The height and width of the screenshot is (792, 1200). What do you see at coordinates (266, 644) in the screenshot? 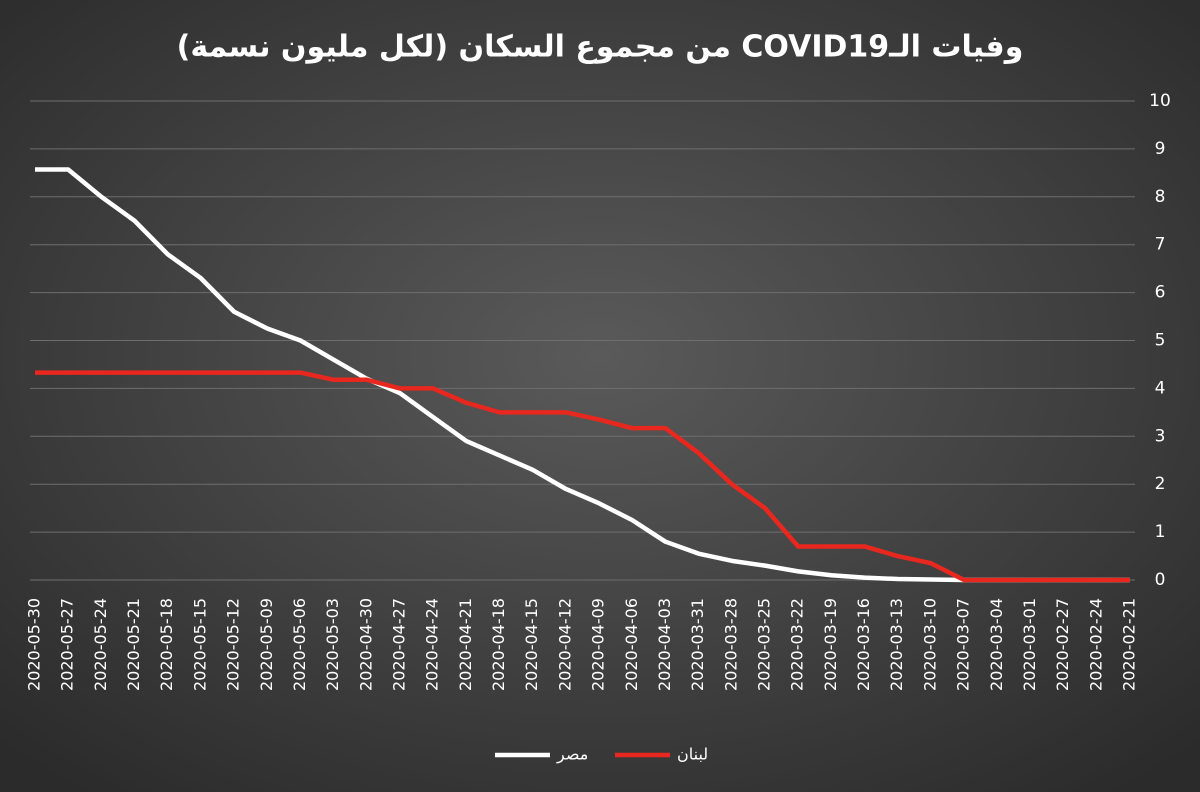
I see `x-tick-label: 2020-05-09` at bounding box center [266, 644].